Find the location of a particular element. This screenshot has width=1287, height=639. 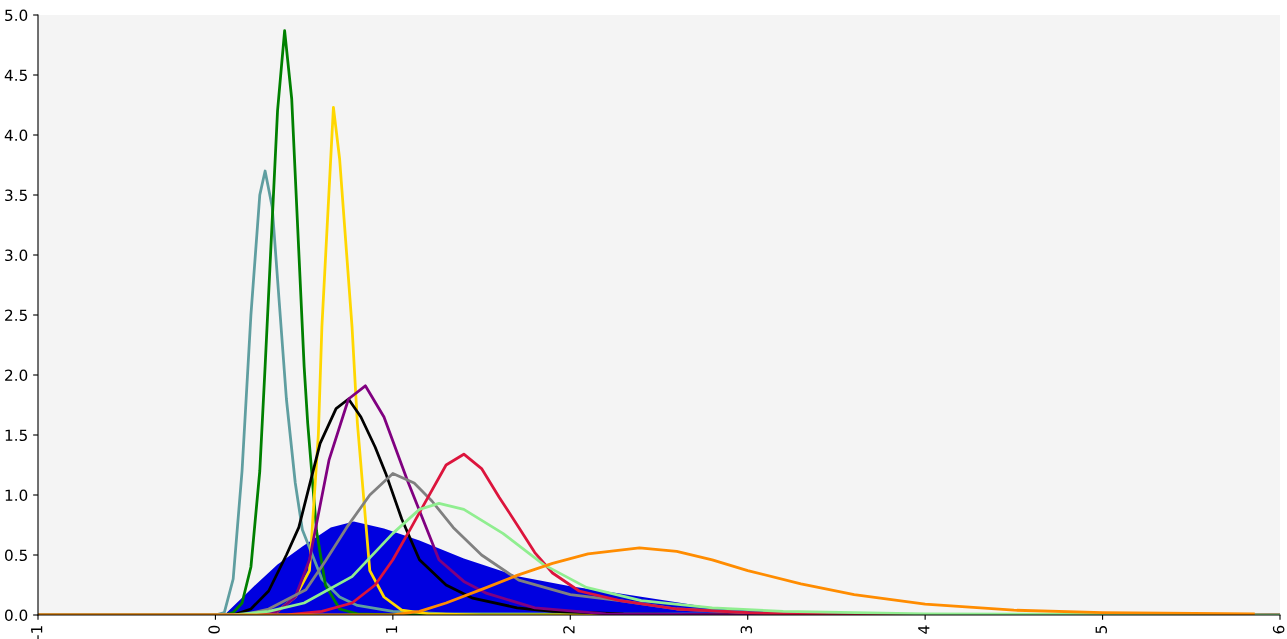

y-tick-label: 3.5 is located at coordinates (16, 195).